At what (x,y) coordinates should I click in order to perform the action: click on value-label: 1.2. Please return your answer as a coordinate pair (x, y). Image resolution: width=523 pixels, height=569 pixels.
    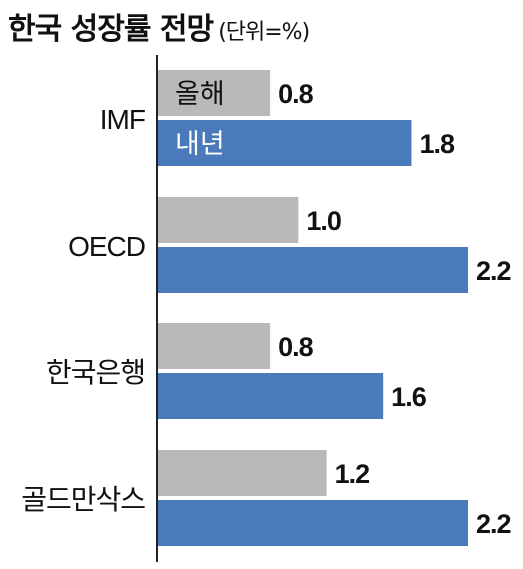
    Looking at the image, I should click on (352, 474).